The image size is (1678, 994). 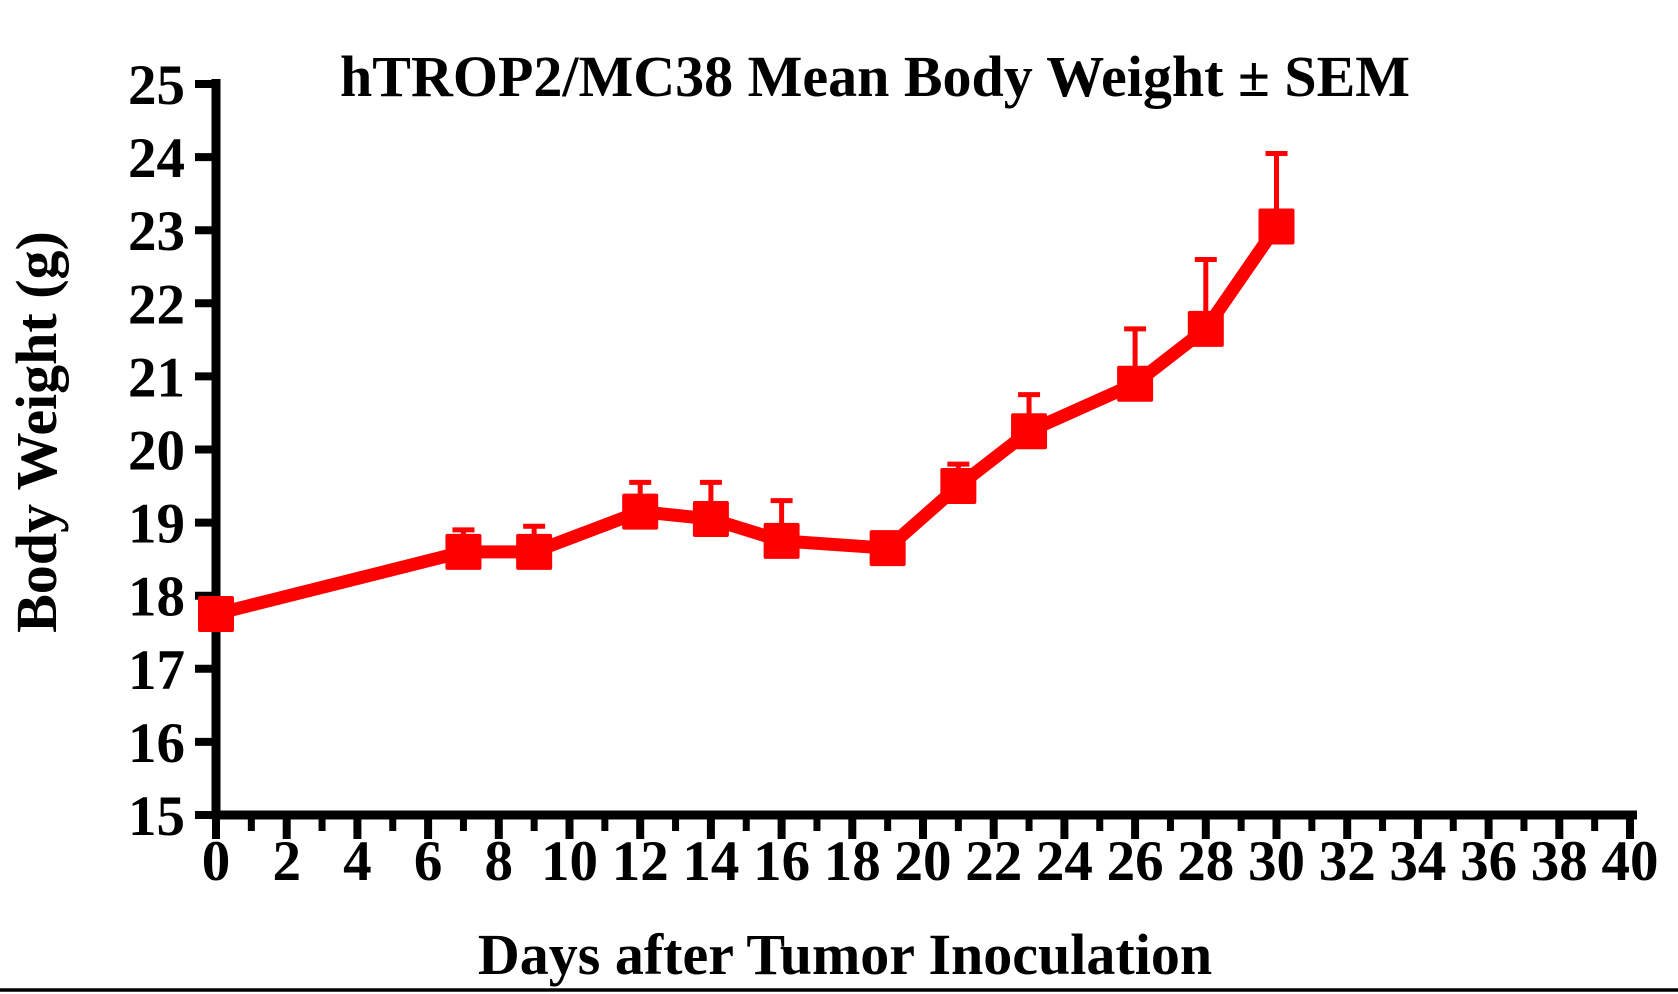 I want to click on x-tick-label: 14, so click(x=710, y=861).